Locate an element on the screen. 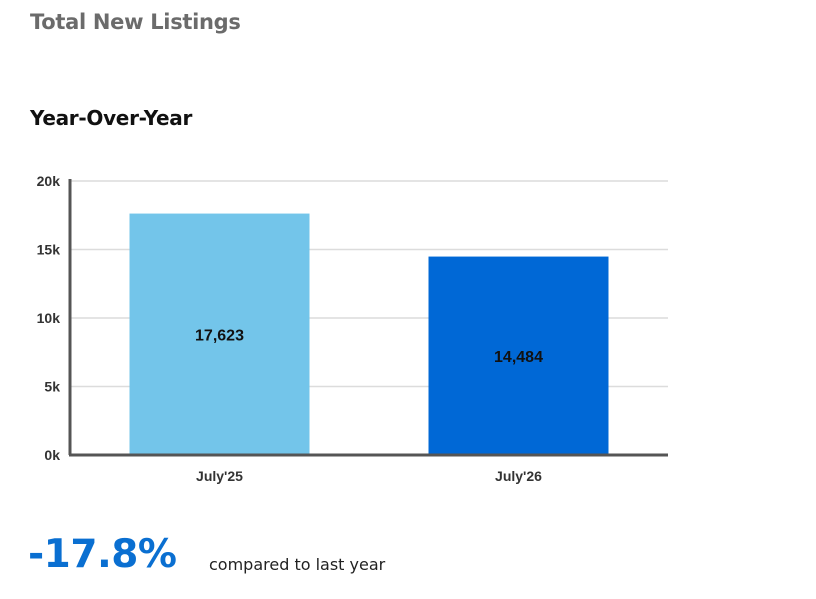 The image size is (816, 599). x-tick-label: July'25 is located at coordinates (219, 476).